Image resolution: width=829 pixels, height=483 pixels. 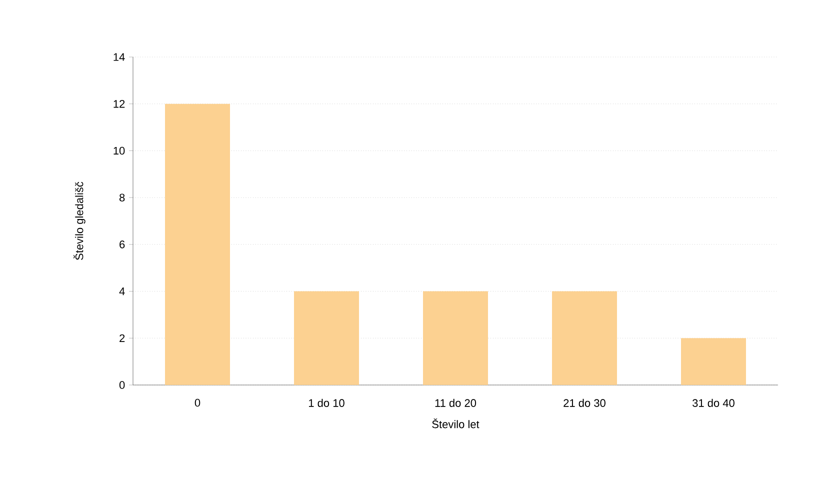 What do you see at coordinates (122, 338) in the screenshot?
I see `y-tick-label: 2` at bounding box center [122, 338].